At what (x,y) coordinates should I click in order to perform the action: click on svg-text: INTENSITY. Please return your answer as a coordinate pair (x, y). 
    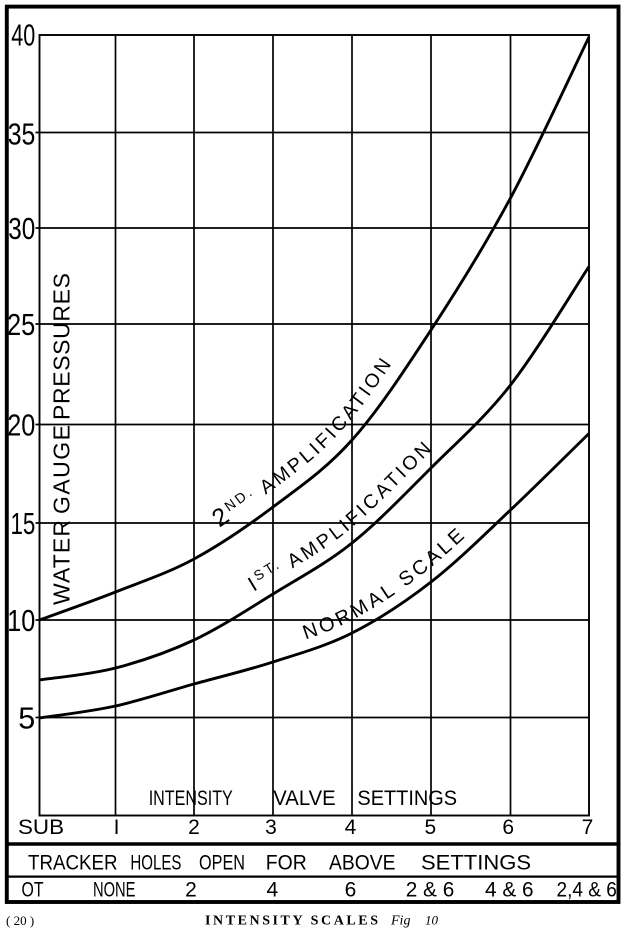
    Looking at the image, I should click on (191, 798).